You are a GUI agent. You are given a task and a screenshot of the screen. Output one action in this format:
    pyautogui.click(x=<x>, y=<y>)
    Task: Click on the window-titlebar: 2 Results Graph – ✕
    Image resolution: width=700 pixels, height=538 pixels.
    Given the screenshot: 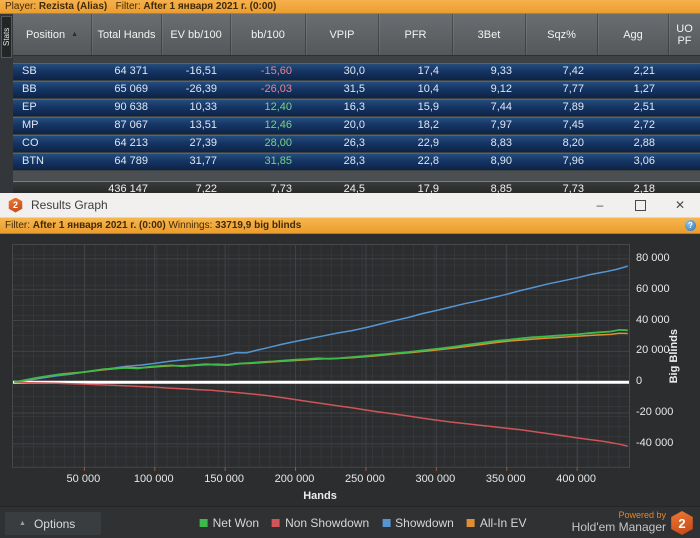 What is the action you would take?
    pyautogui.click(x=350, y=205)
    